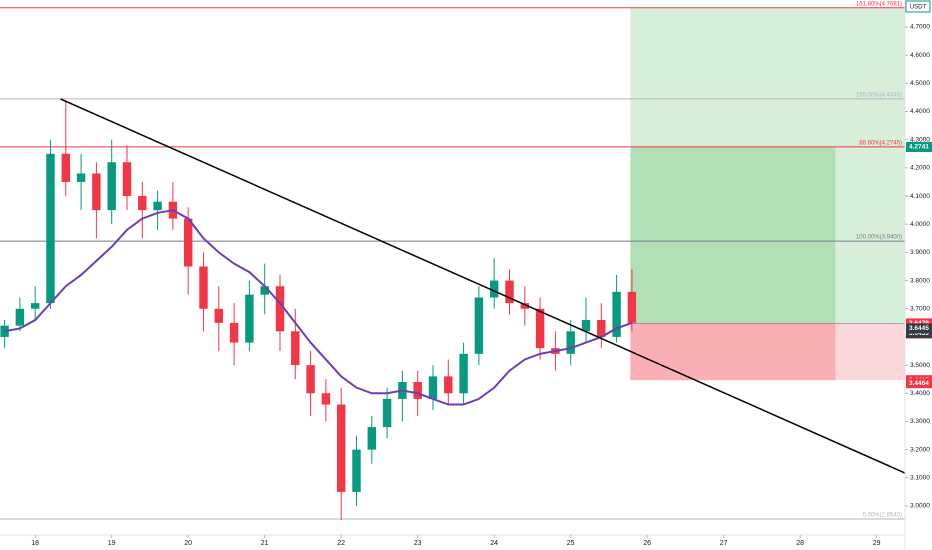 The width and height of the screenshot is (932, 550). What do you see at coordinates (647, 543) in the screenshot?
I see `x-tick-label: 26` at bounding box center [647, 543].